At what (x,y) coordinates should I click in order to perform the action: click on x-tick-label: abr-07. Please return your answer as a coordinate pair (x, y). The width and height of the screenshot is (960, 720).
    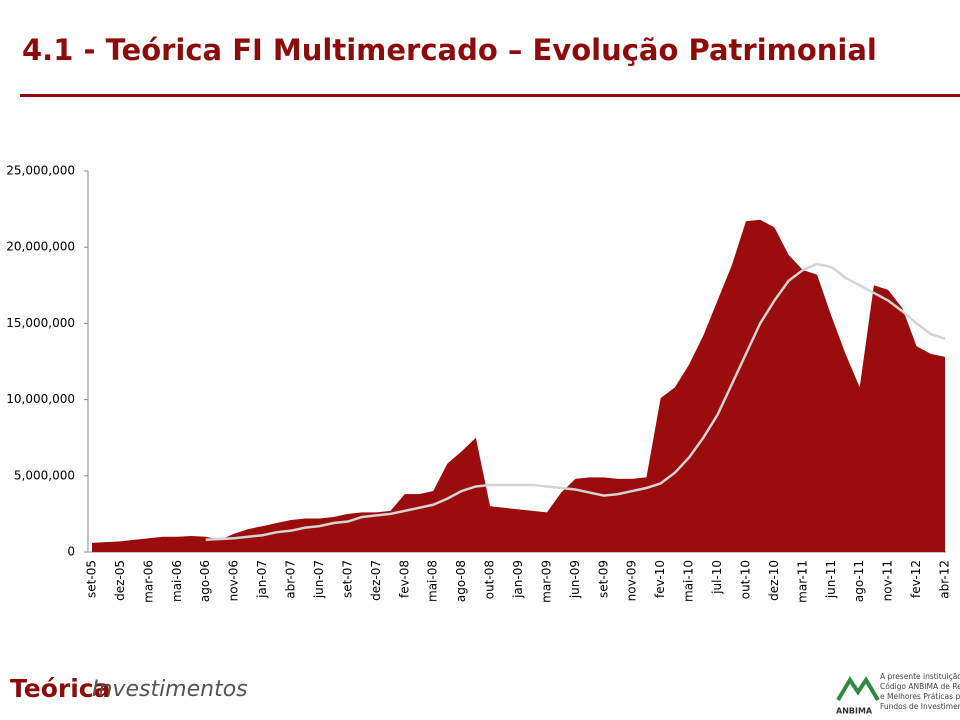
    Looking at the image, I should click on (291, 579).